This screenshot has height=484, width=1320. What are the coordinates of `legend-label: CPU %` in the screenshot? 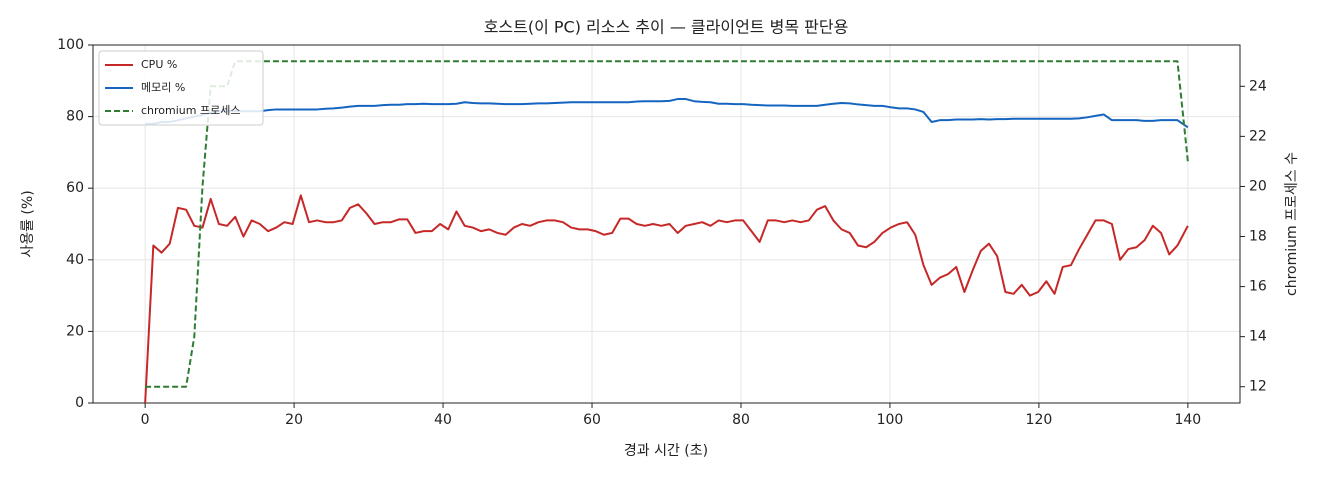 It's located at (159, 64).